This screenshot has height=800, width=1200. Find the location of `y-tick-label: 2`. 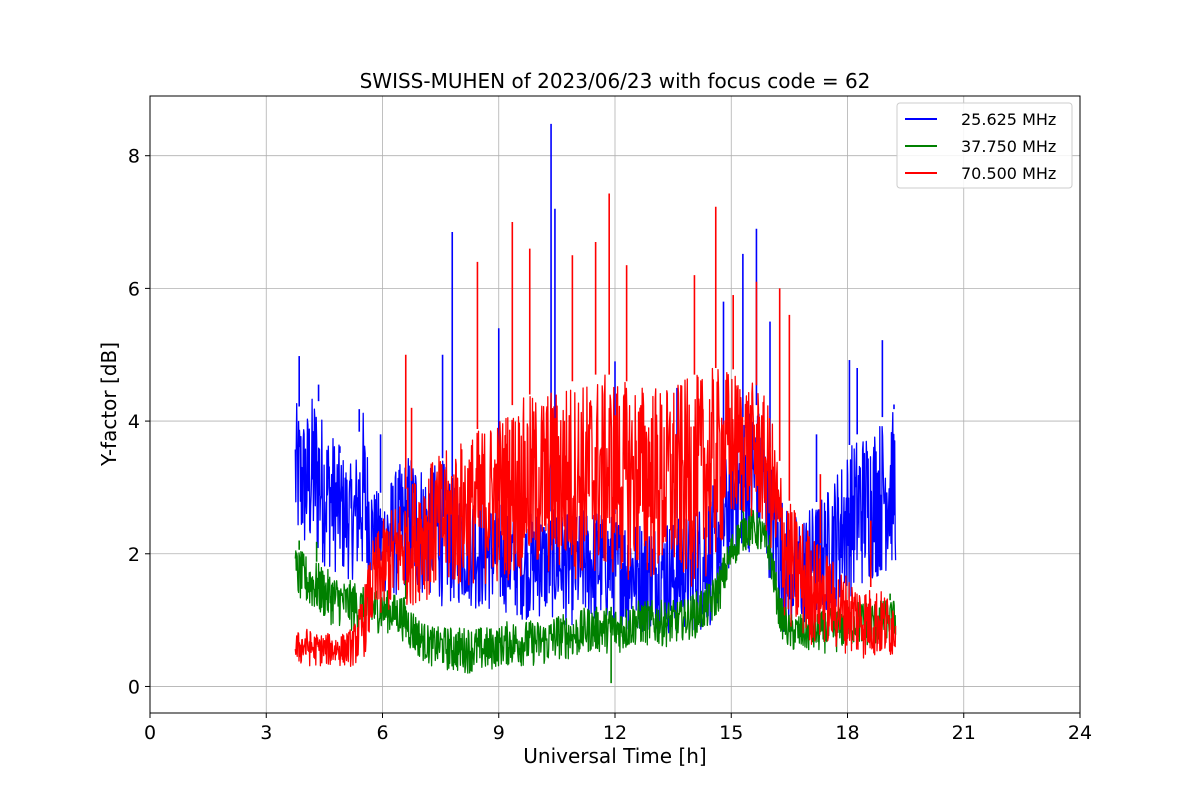

y-tick-label: 2 is located at coordinates (134, 555).